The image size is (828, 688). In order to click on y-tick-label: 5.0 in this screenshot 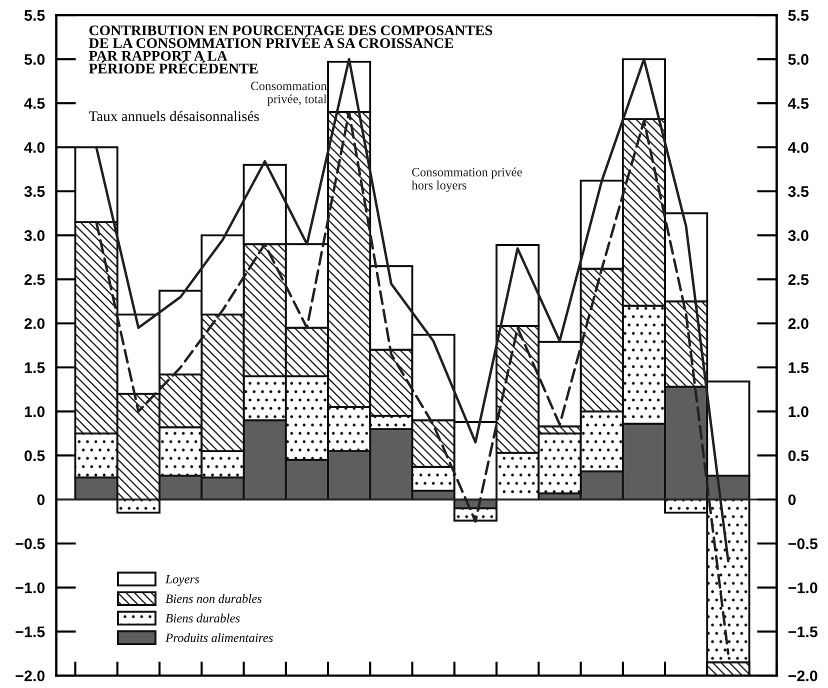, I will do `click(34, 59)`.